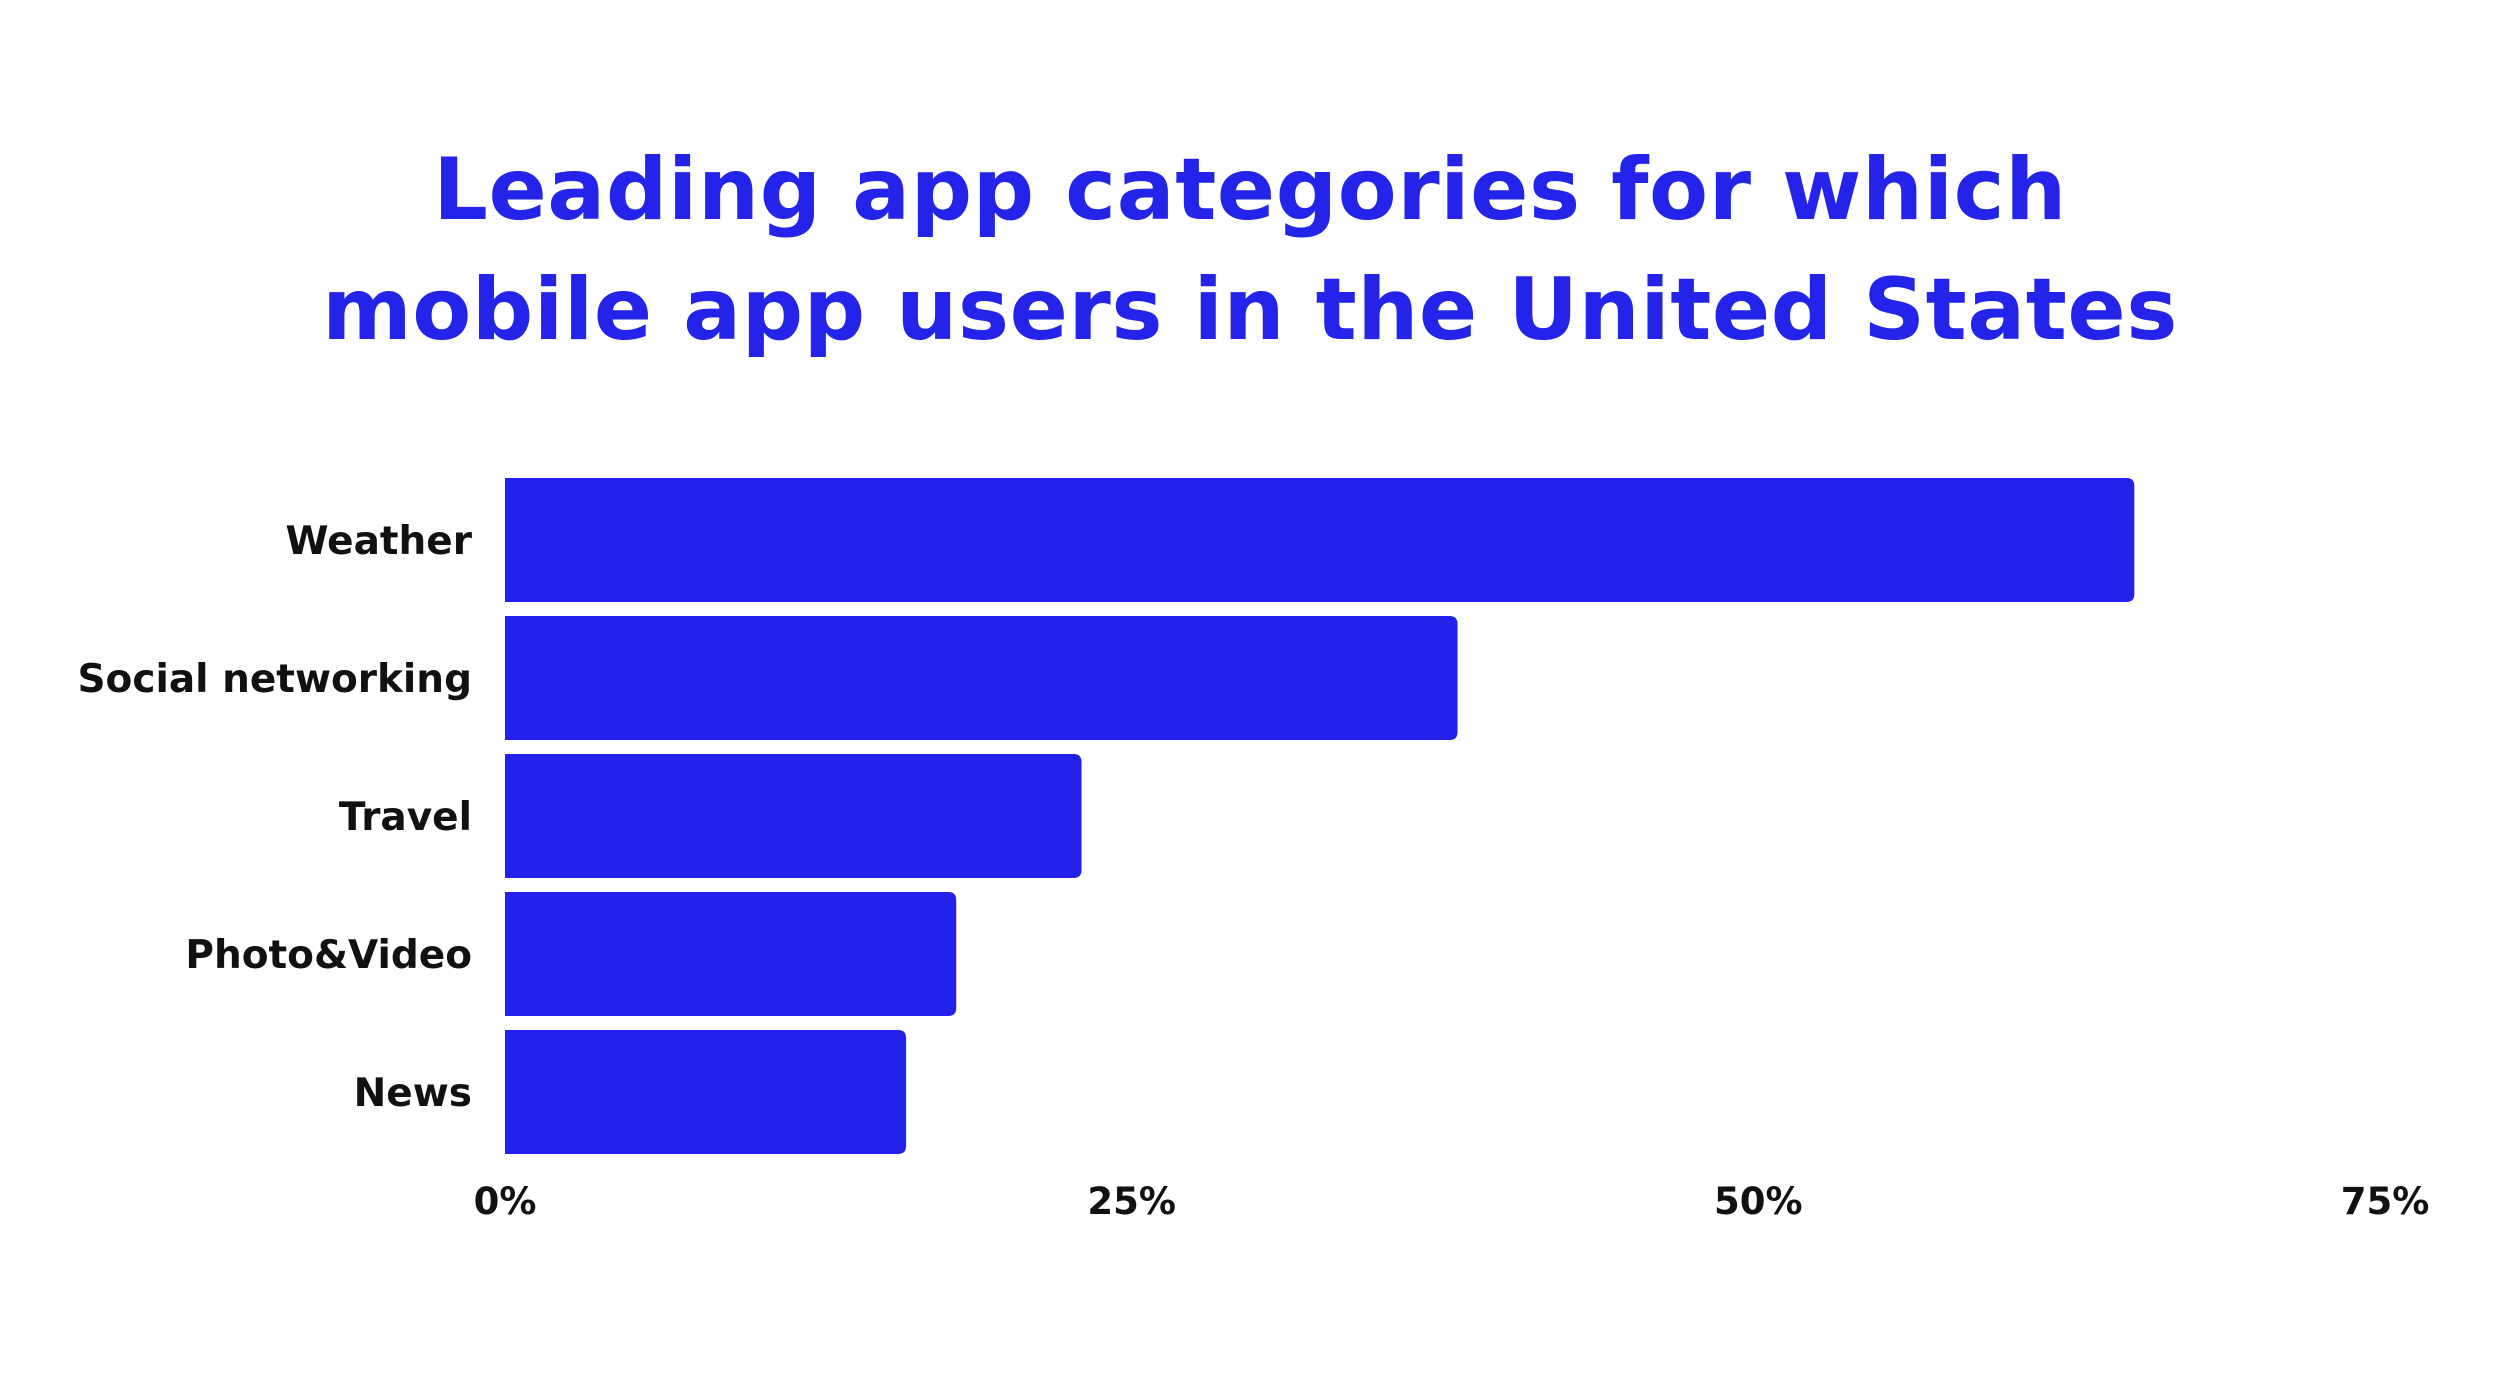 This screenshot has height=1400, width=2500. Describe the element at coordinates (1452, 1201) in the screenshot. I see `x-axis-tick-labels: 0% 25% 50% 75%` at that location.